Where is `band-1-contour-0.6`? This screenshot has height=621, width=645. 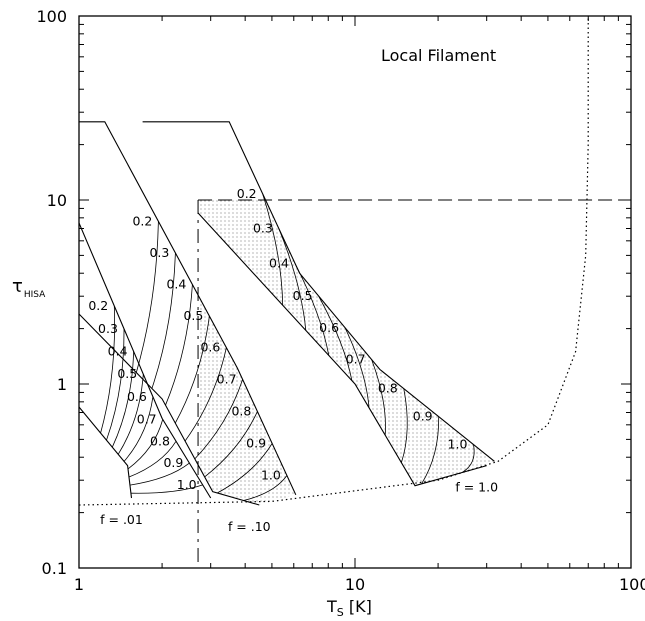 band-1-contour-0.6 is located at coordinates (138, 429).